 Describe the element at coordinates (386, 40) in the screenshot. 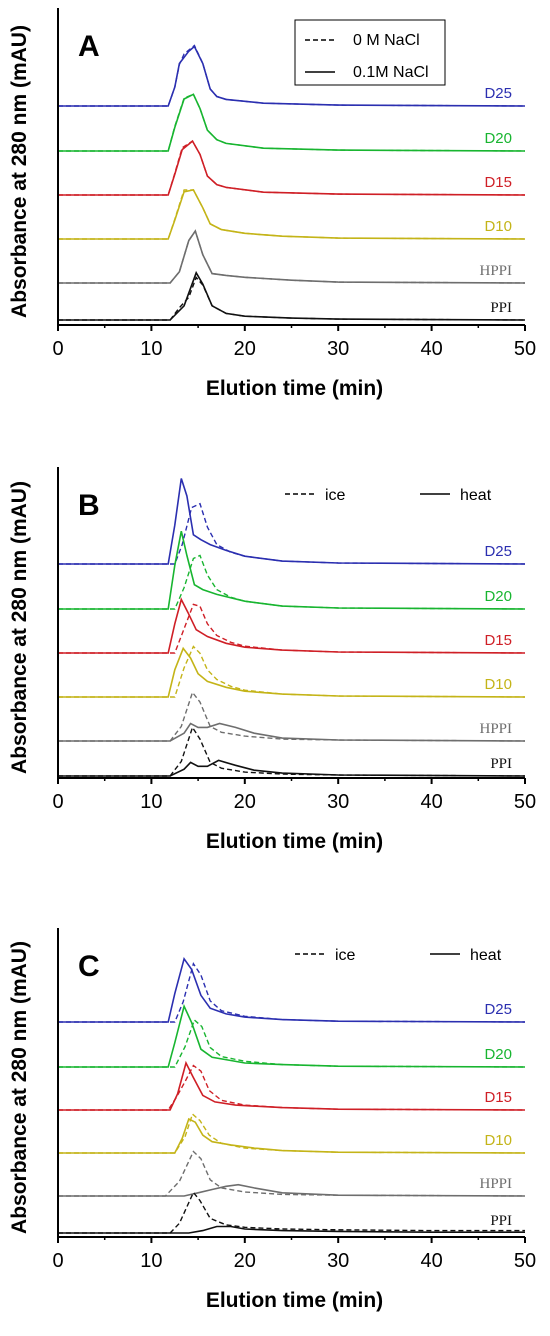

I see `legend-label: 0 M NaCl` at that location.